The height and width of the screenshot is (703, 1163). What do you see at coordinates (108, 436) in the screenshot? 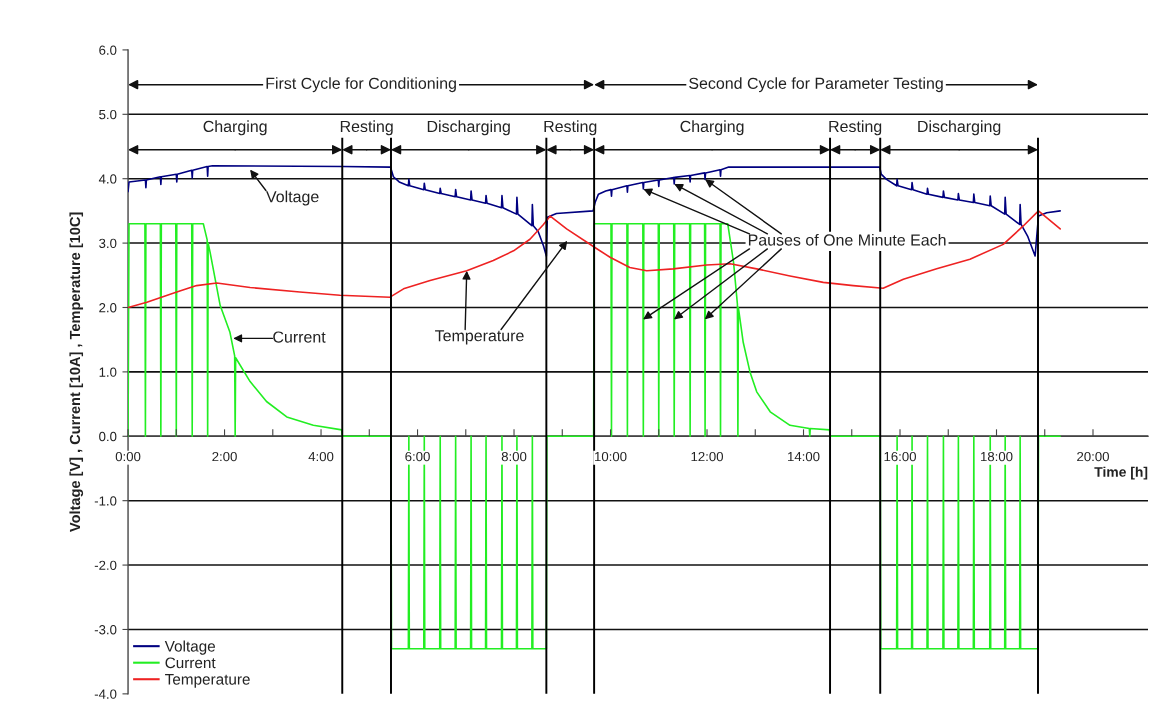
I see `y-tick-label: 0.0` at bounding box center [108, 436].